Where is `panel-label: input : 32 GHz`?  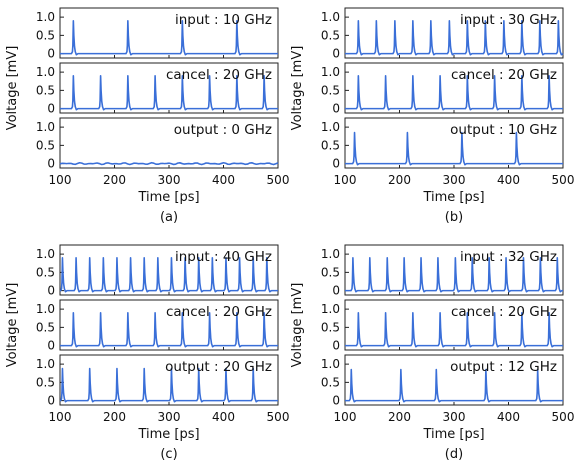
panel-label: input : 32 GHz is located at coordinates (508, 257).